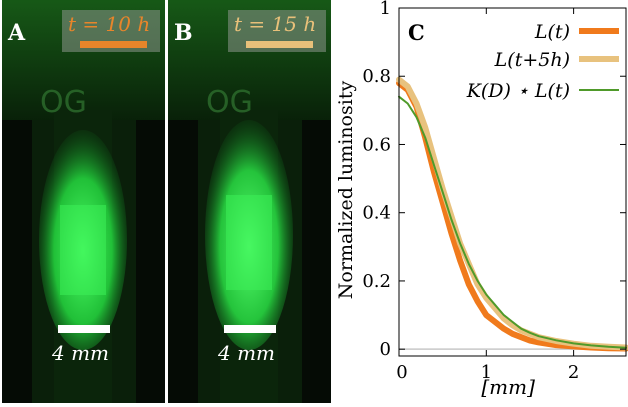 Image resolution: width=628 pixels, height=407 pixels. What do you see at coordinates (279, 44) in the screenshot?
I see `time-color-bar-b` at bounding box center [279, 44].